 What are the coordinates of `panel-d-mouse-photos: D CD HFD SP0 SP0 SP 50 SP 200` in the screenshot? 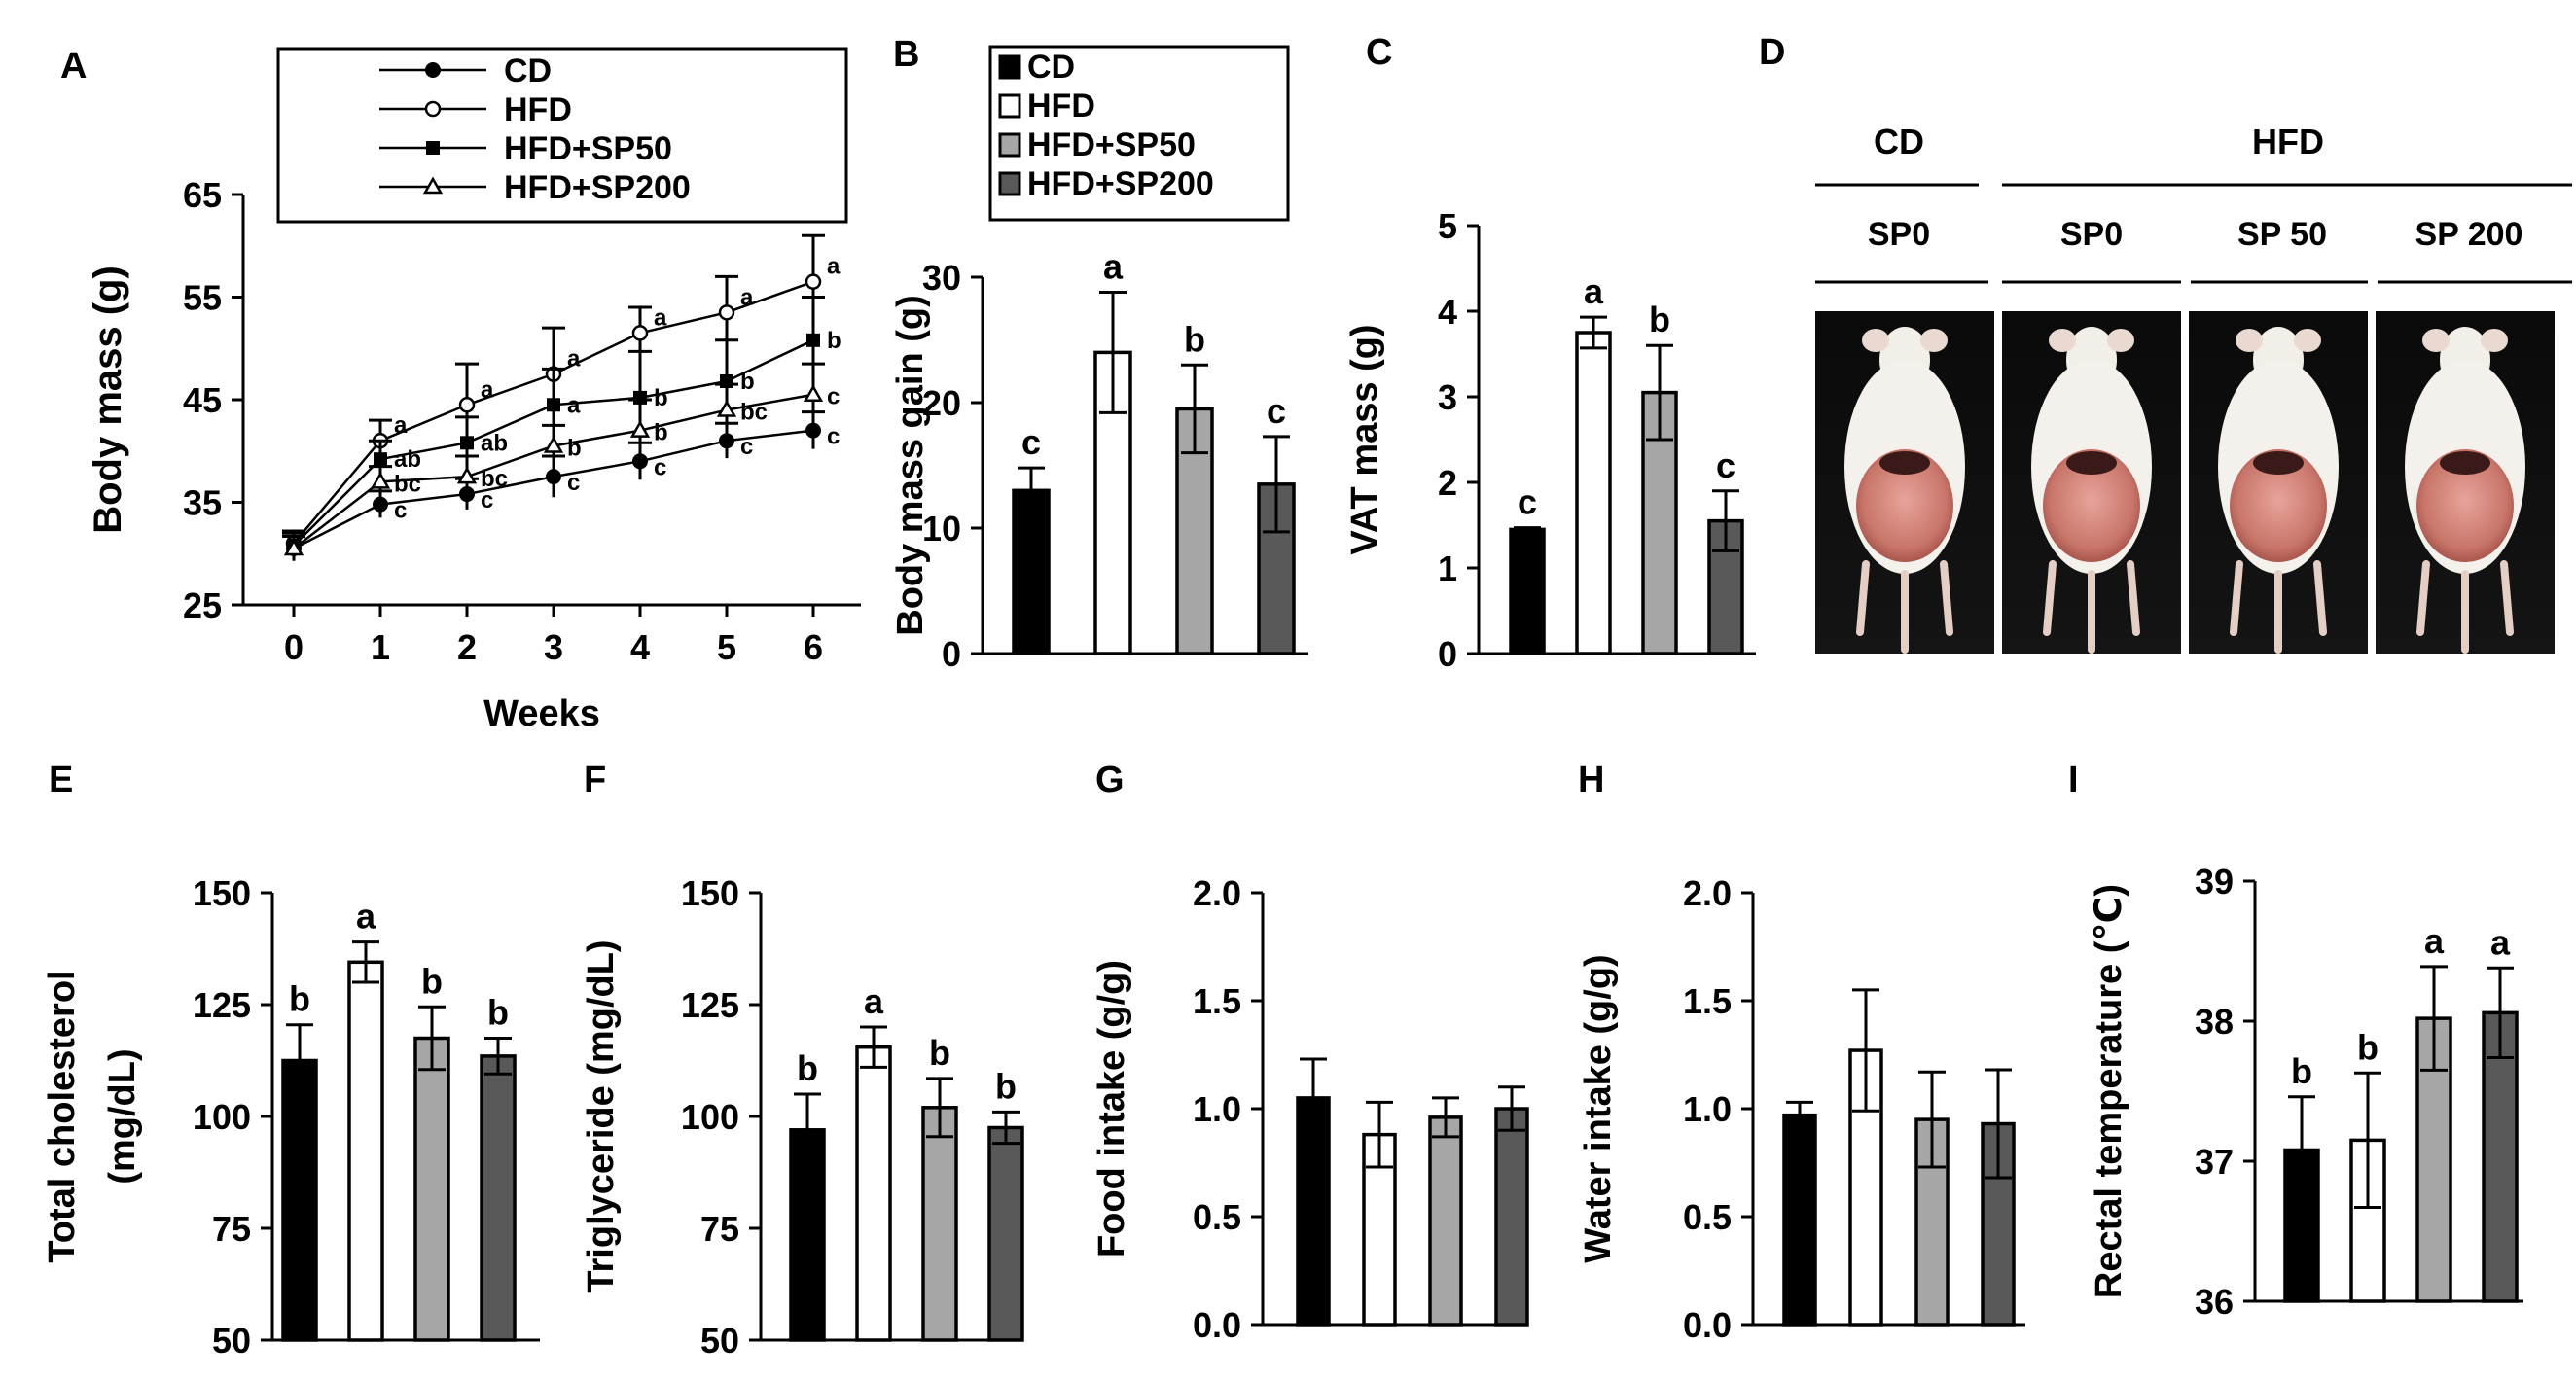 It's located at (2165, 343).